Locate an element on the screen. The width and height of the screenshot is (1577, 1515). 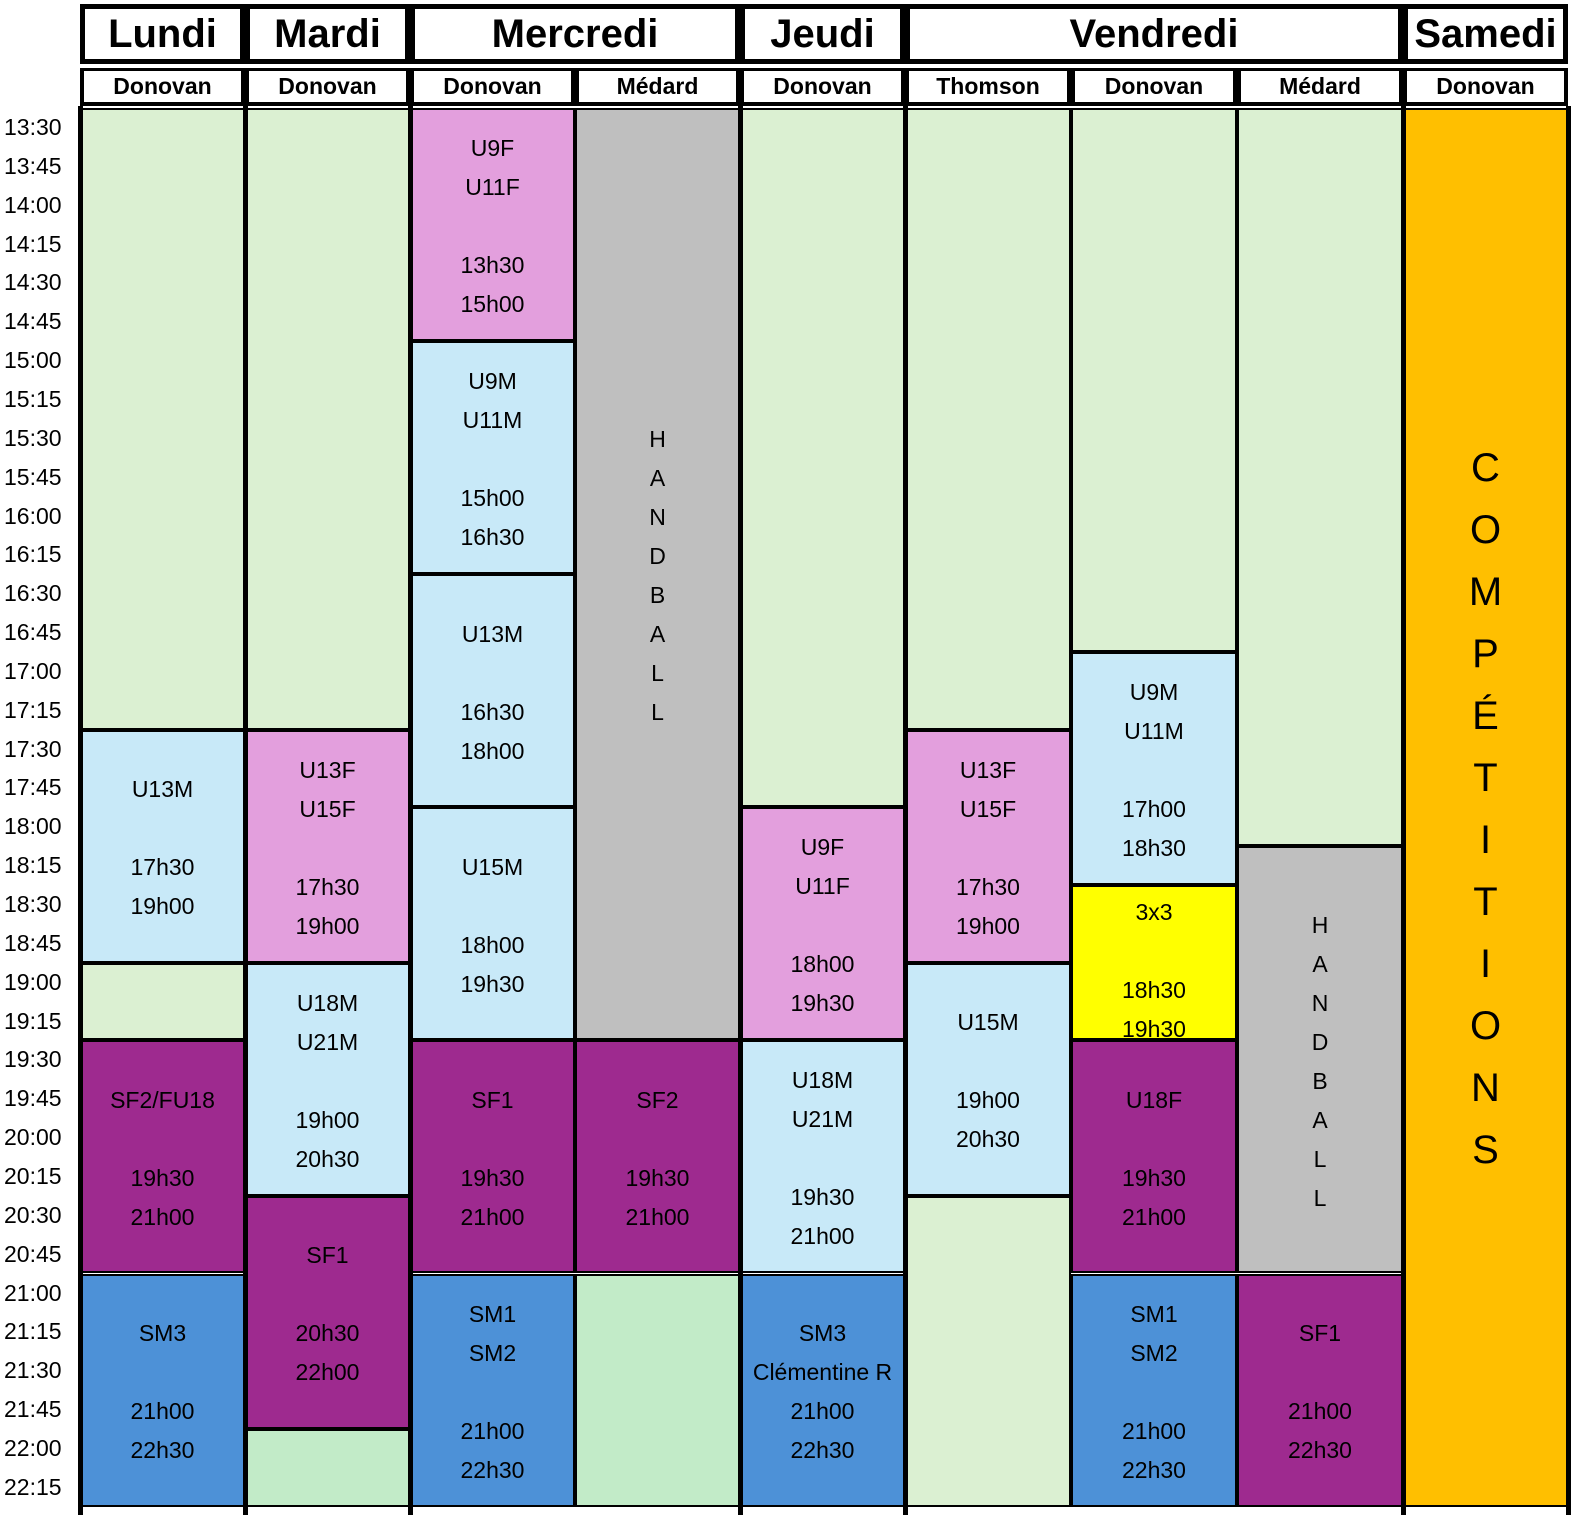
session-text: S is located at coordinates (1485, 1150).